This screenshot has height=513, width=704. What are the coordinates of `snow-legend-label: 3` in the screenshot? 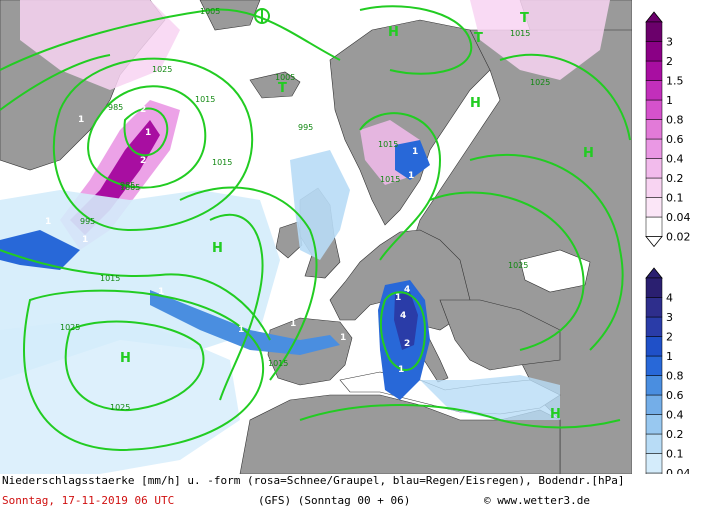 It's located at (669, 42).